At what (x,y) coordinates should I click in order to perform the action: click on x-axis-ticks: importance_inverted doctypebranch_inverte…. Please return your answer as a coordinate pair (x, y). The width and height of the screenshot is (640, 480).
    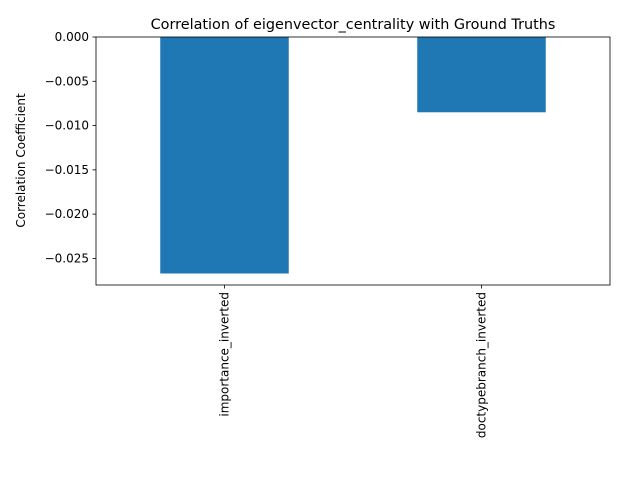
    Looking at the image, I should click on (353, 361).